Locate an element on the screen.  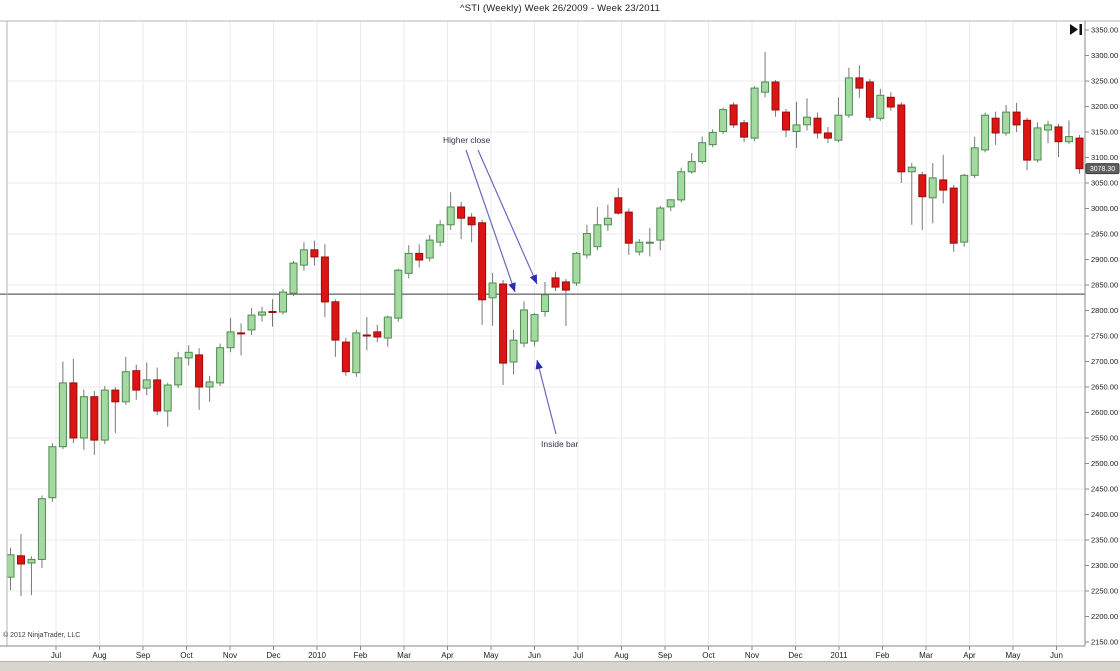
annotation-arrow-line is located at coordinates (490, 221).